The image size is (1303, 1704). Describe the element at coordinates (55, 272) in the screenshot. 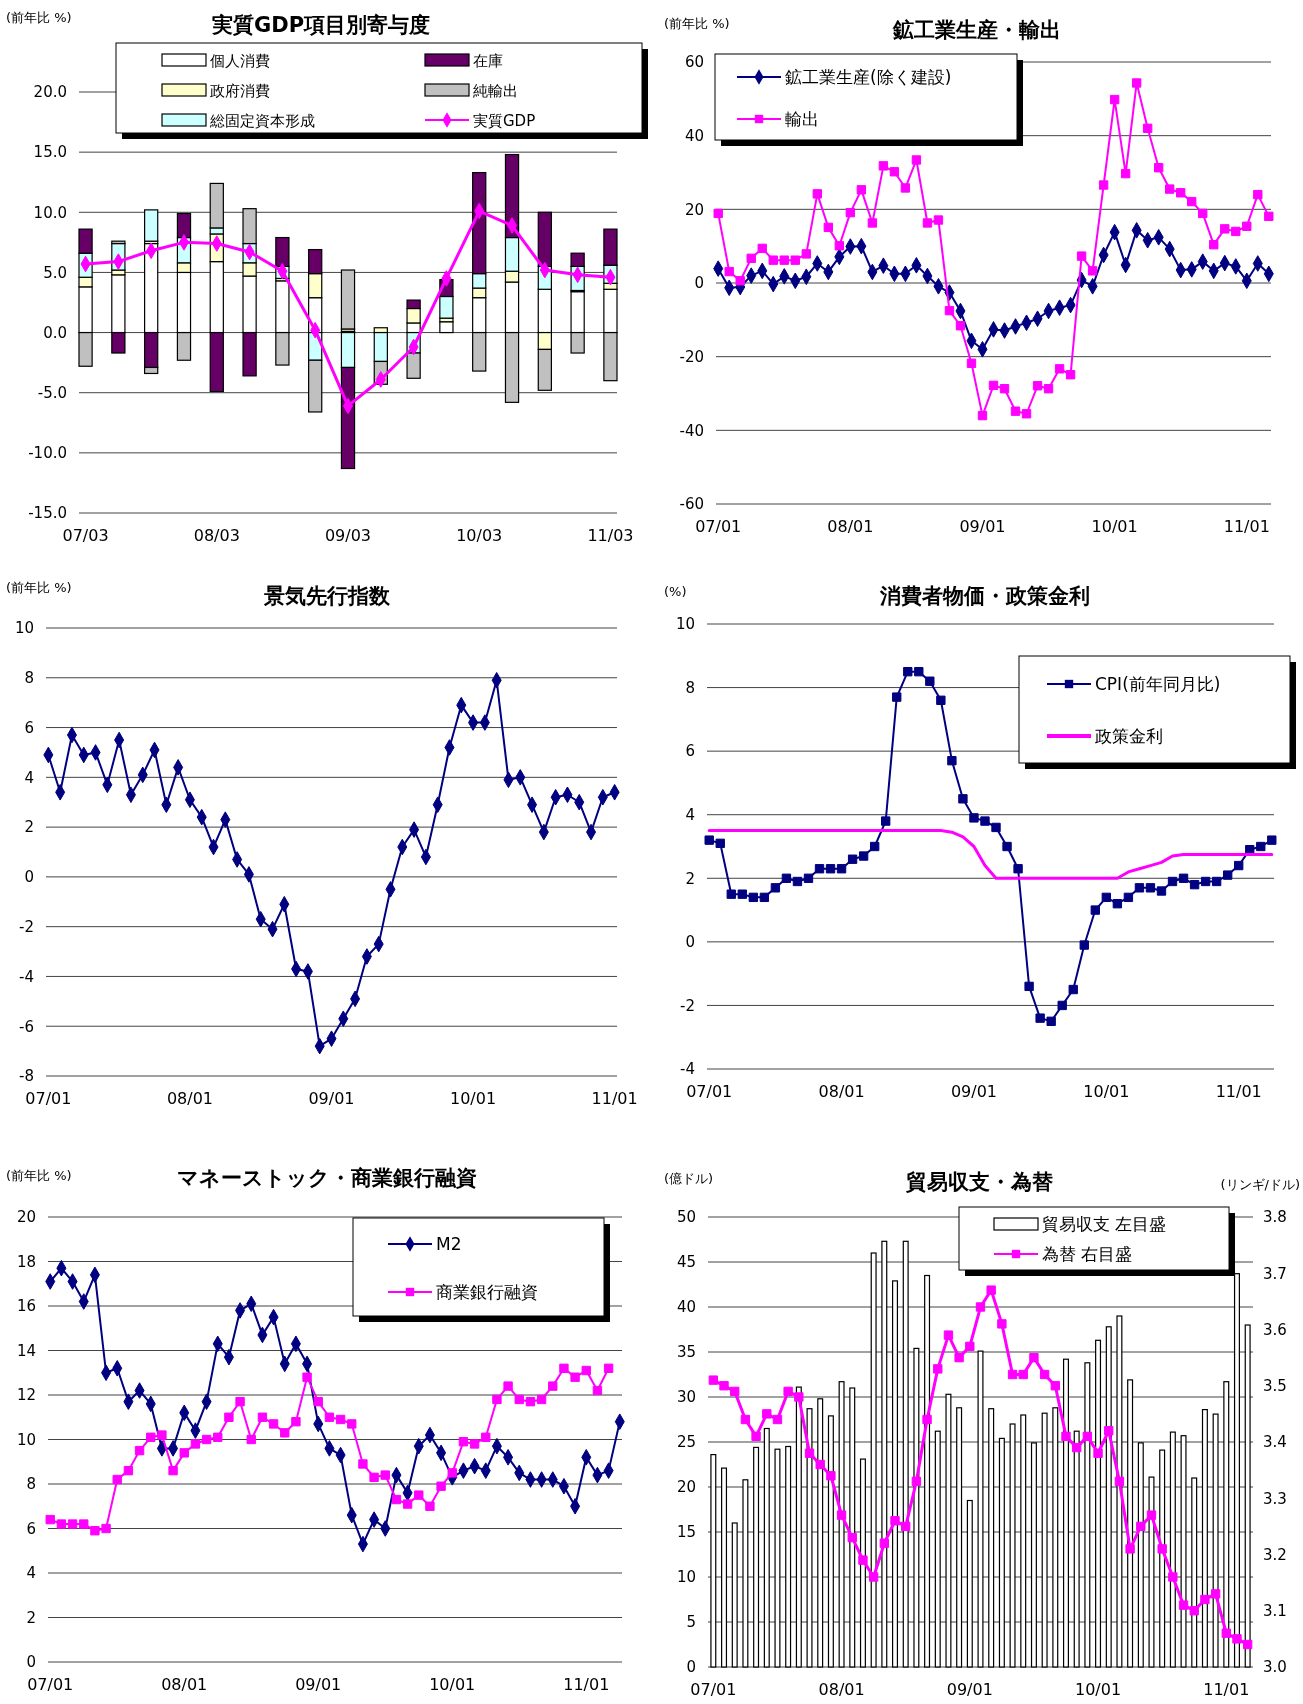

I see `y-tick-label: 5.0` at that location.